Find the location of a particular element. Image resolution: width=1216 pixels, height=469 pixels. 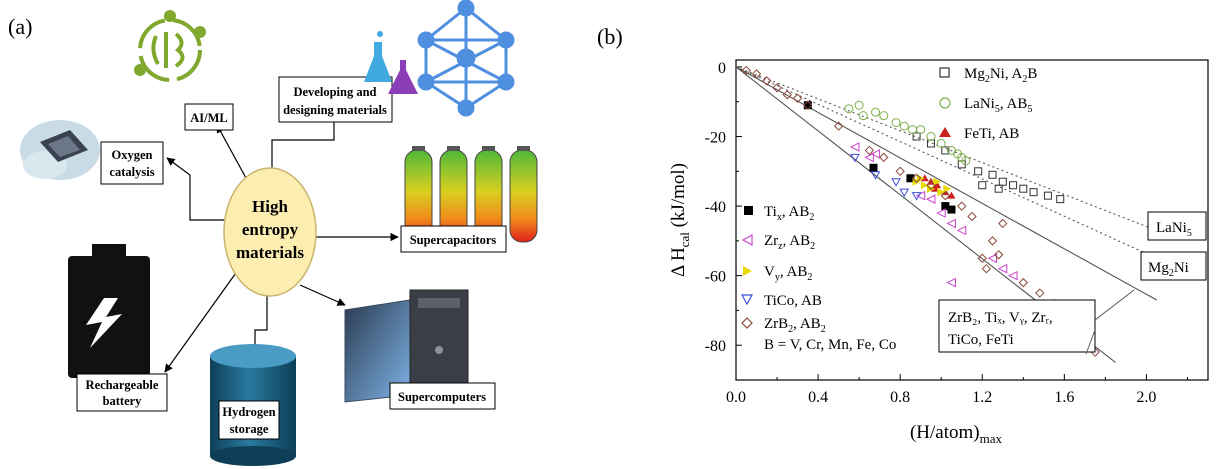

y-tick-label: -40 is located at coordinates (715, 207).